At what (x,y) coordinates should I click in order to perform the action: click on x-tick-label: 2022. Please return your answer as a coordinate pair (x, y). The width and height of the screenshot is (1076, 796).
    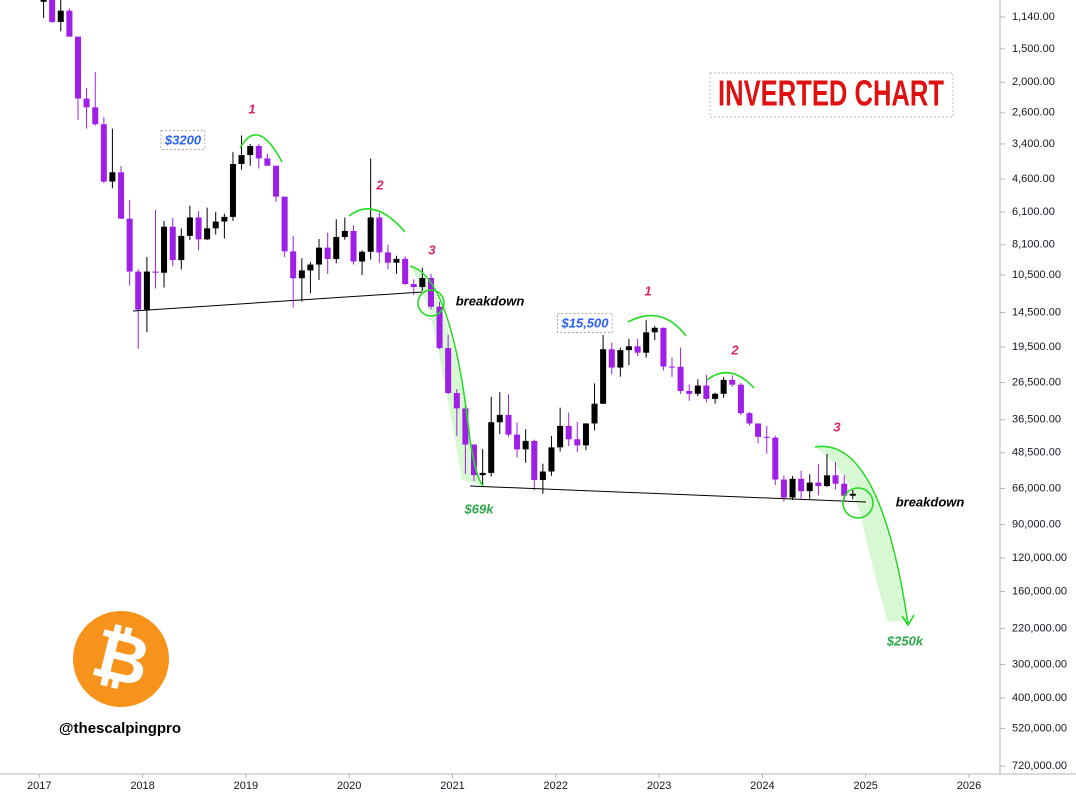
    Looking at the image, I should click on (556, 786).